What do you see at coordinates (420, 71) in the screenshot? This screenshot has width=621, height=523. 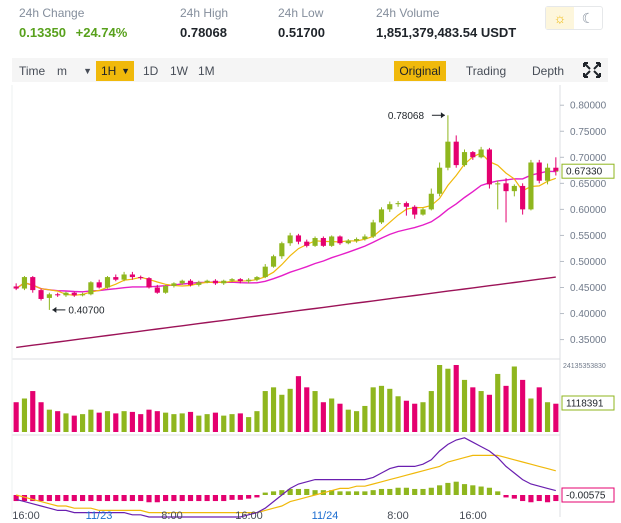 I see `view-original-button: Original` at bounding box center [420, 71].